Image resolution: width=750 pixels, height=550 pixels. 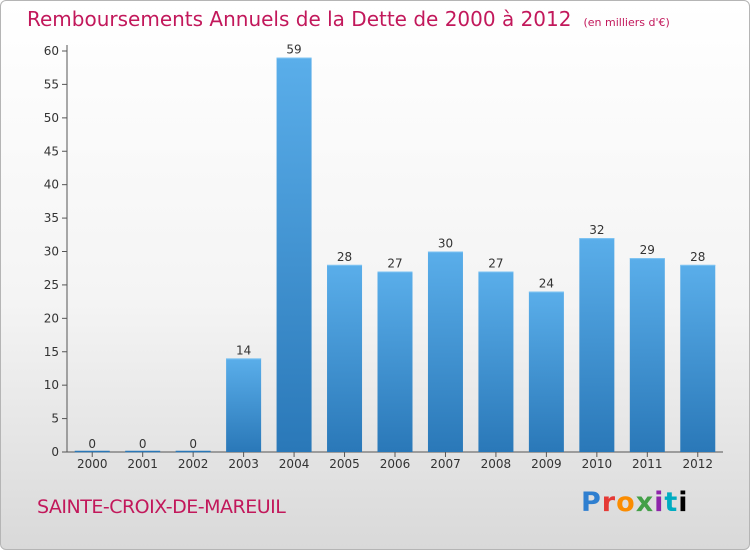 What do you see at coordinates (445, 464) in the screenshot?
I see `x-tick-label: 2007` at bounding box center [445, 464].